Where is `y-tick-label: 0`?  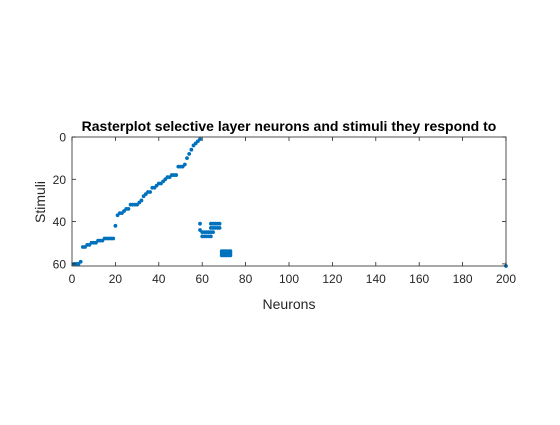
y-tick-label: 0 is located at coordinates (62, 138).